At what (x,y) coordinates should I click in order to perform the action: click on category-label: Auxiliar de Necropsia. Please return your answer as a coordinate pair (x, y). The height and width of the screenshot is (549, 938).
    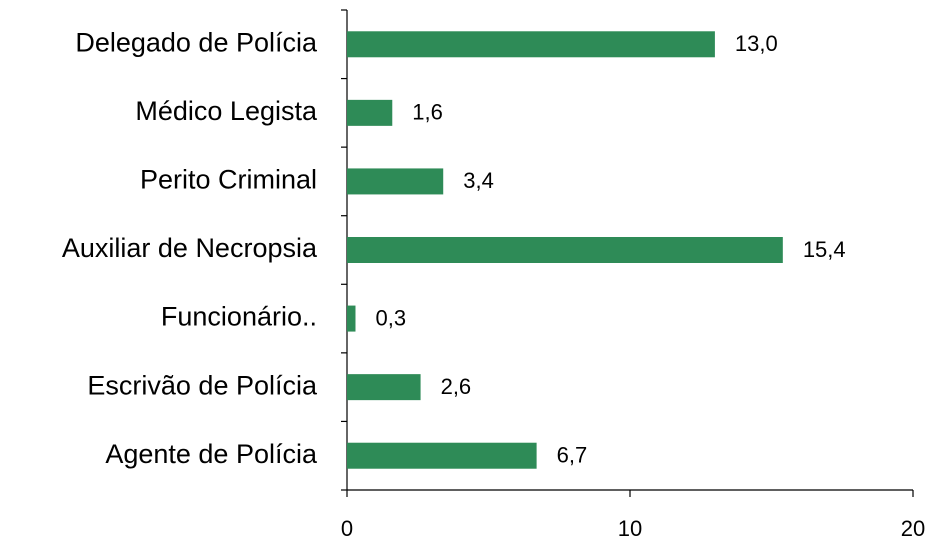
    Looking at the image, I should click on (190, 248).